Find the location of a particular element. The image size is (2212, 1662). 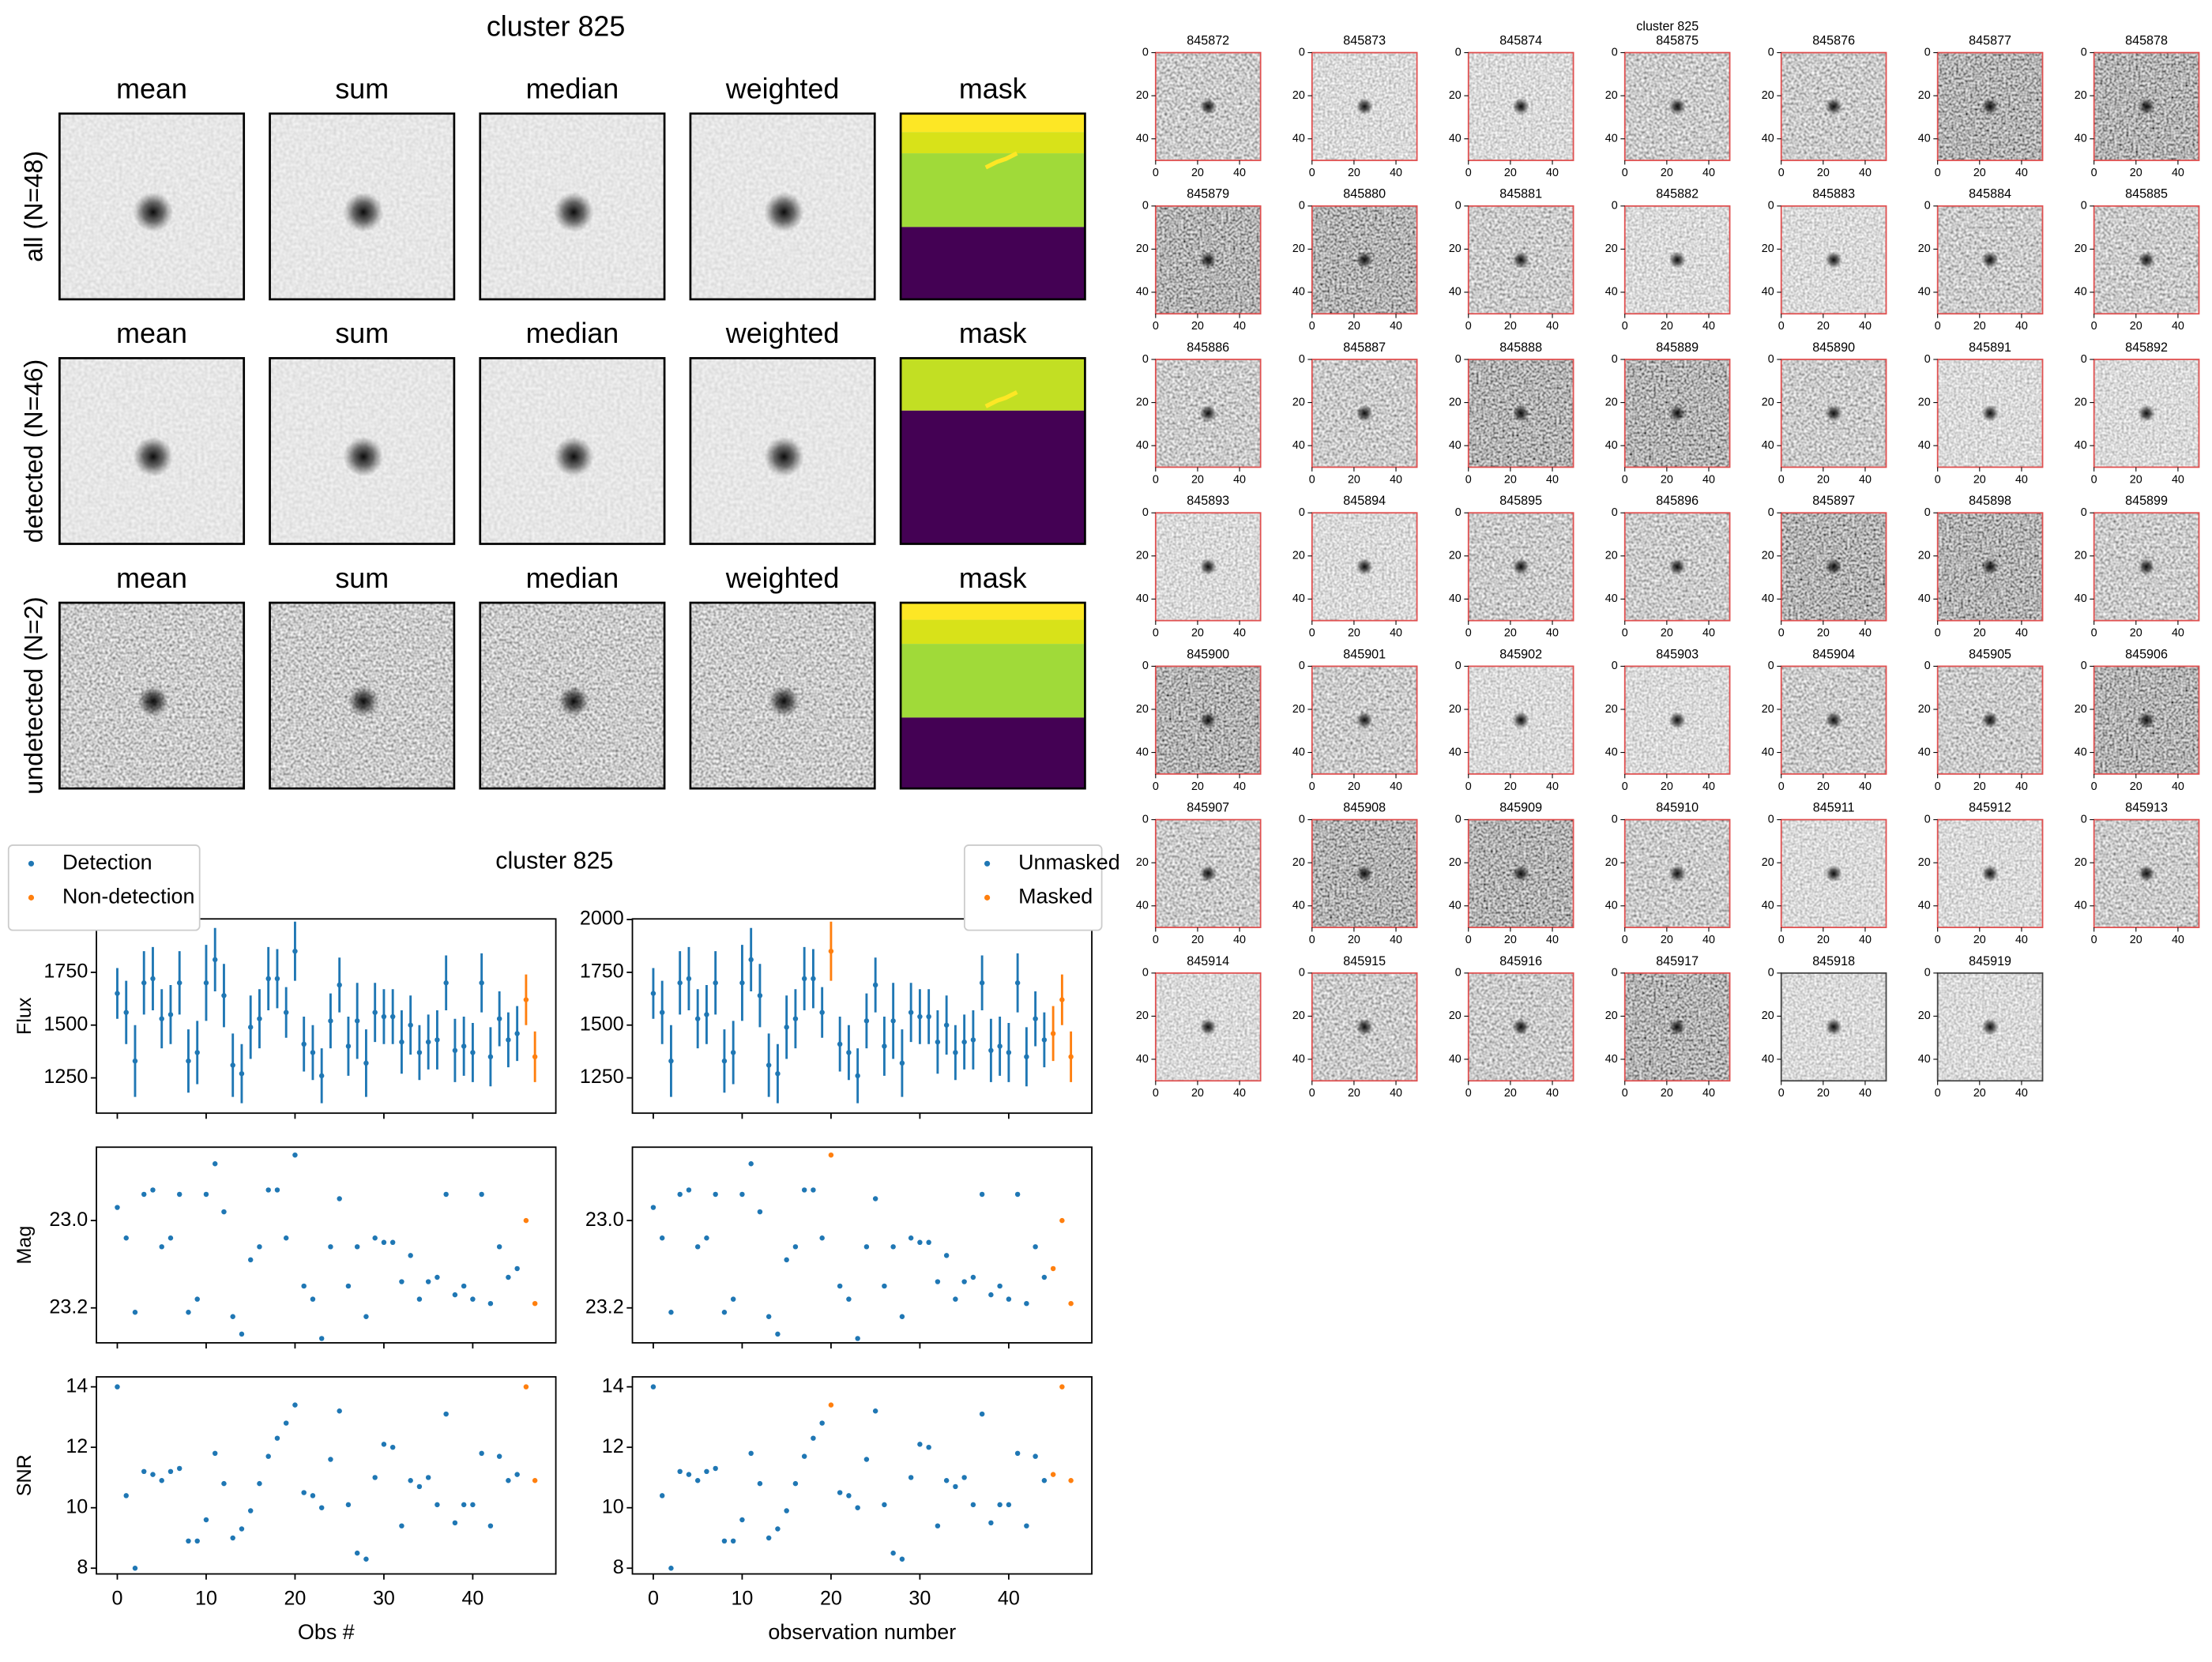

y-tick-label: 1250 is located at coordinates (602, 1077).